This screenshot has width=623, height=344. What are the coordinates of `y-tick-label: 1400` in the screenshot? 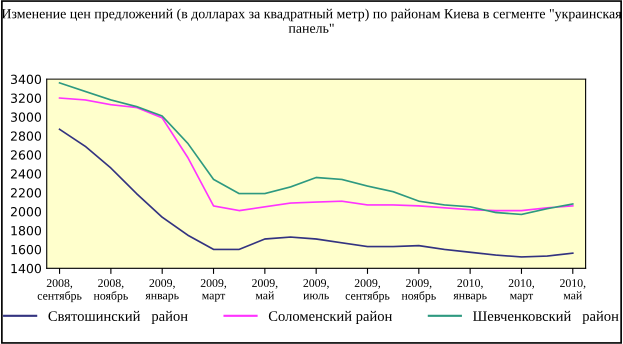 It's located at (26, 269).